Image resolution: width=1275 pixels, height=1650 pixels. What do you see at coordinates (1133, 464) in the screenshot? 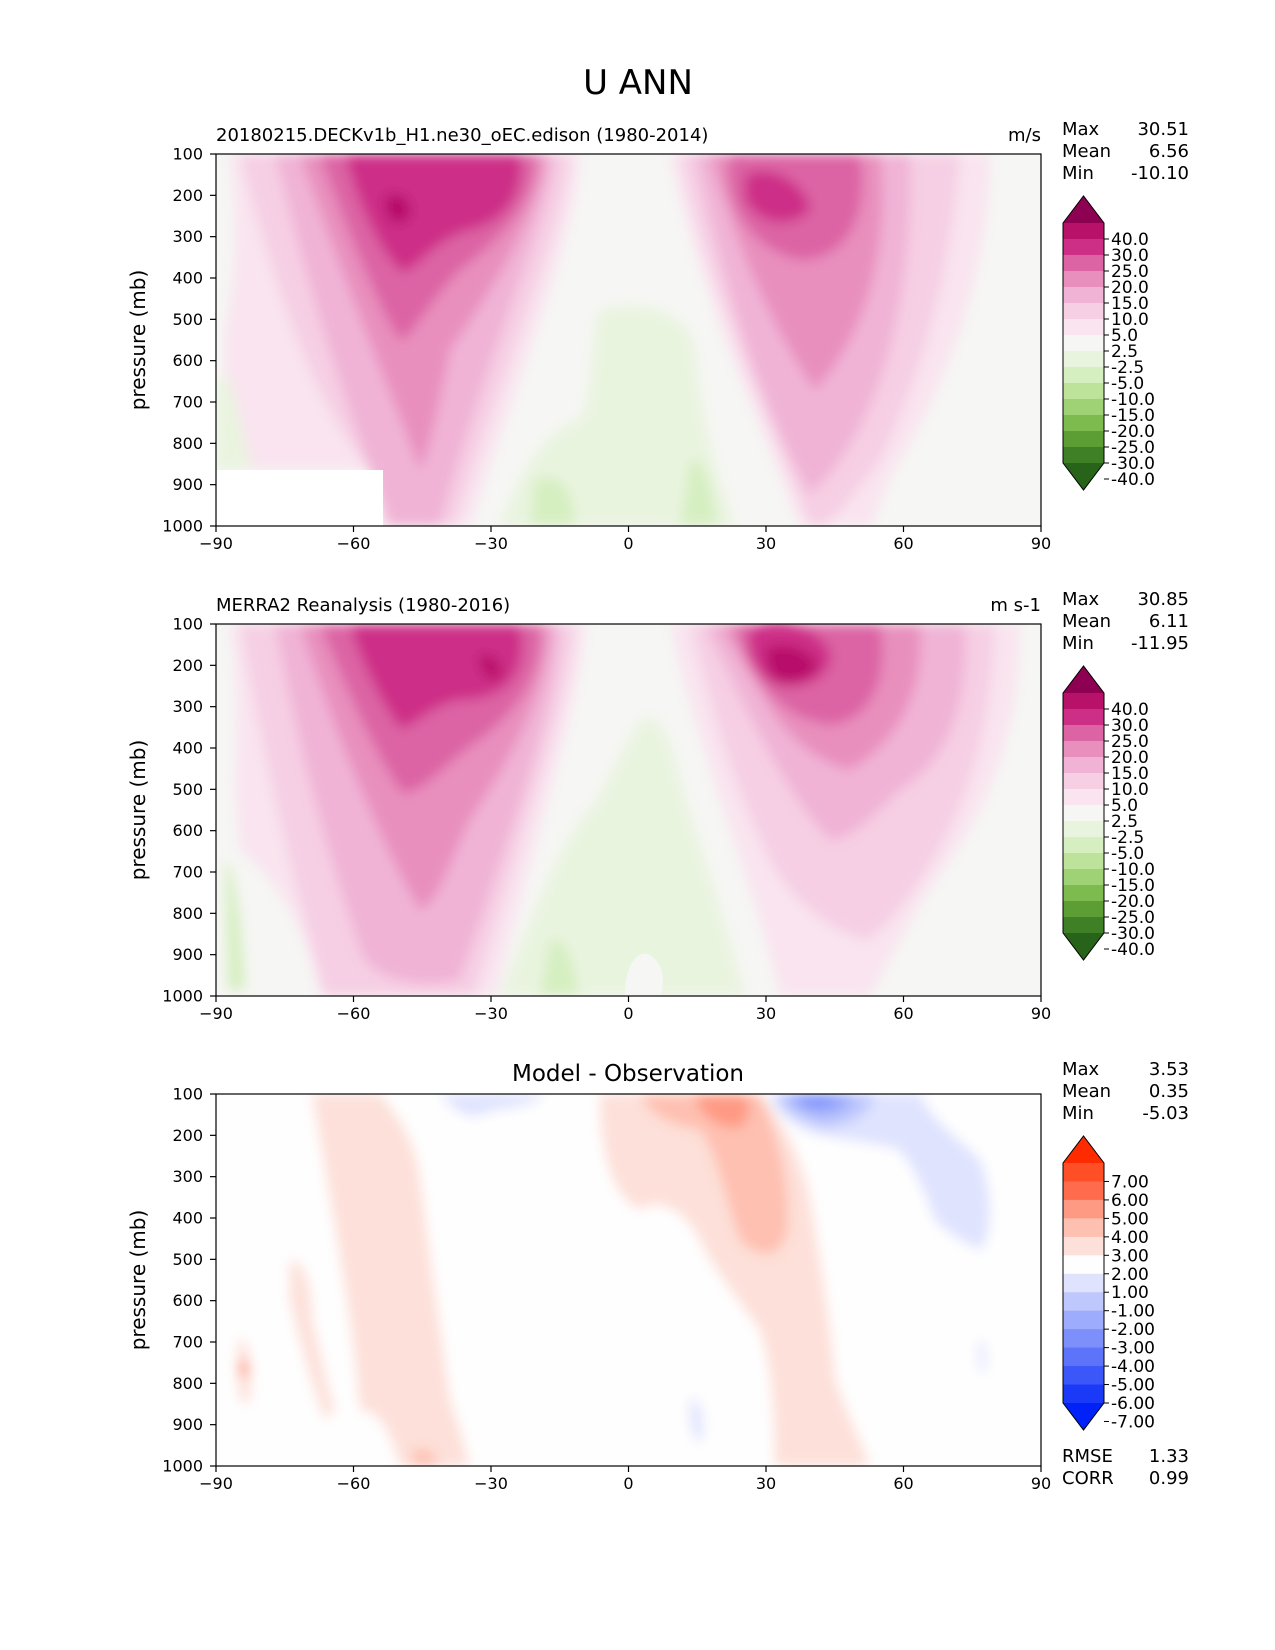
I see `colorbar-tick-label: -30.0` at bounding box center [1133, 464].